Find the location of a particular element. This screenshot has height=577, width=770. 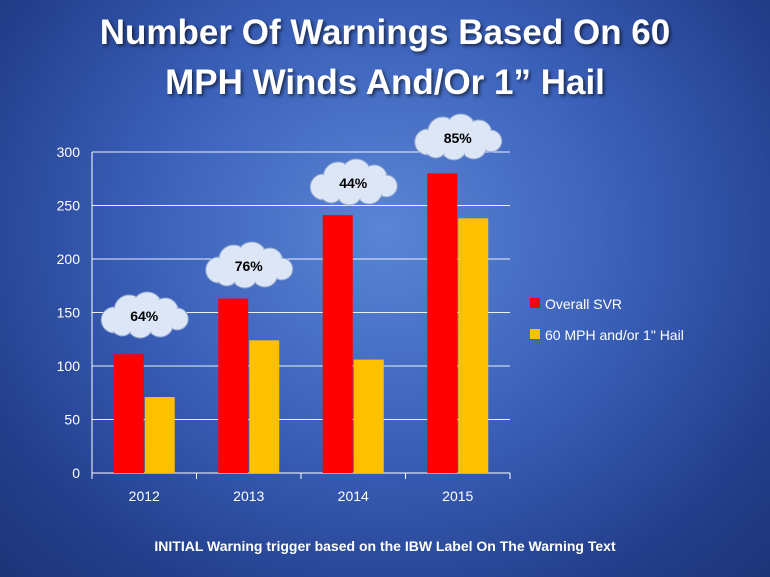

y-tick-label: 250 is located at coordinates (69, 206).